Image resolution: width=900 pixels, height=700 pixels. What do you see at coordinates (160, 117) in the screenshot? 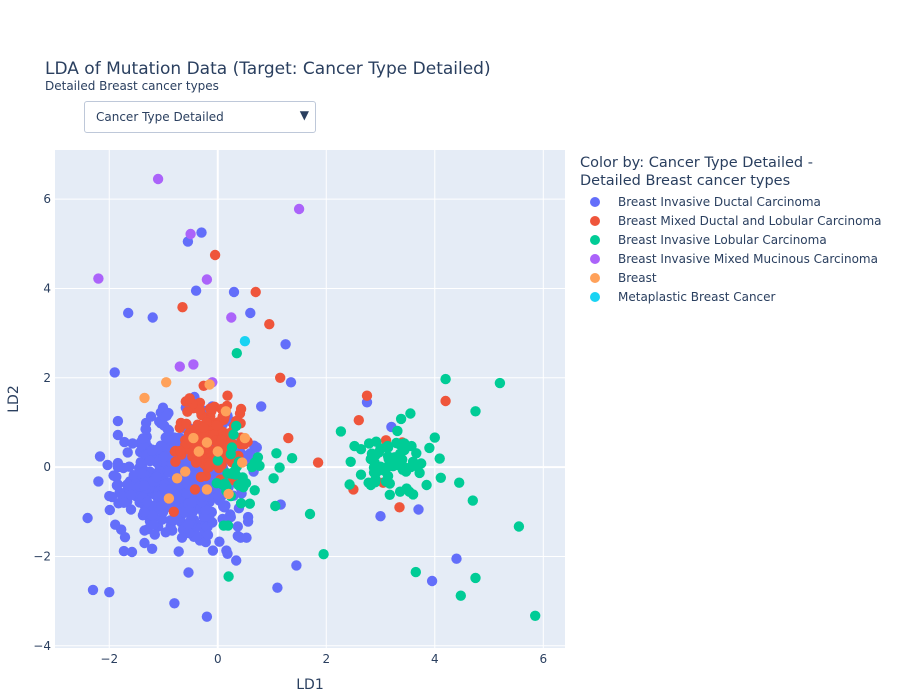
I see `dropdown-selected-value: Cancer Type Detailed` at bounding box center [160, 117].